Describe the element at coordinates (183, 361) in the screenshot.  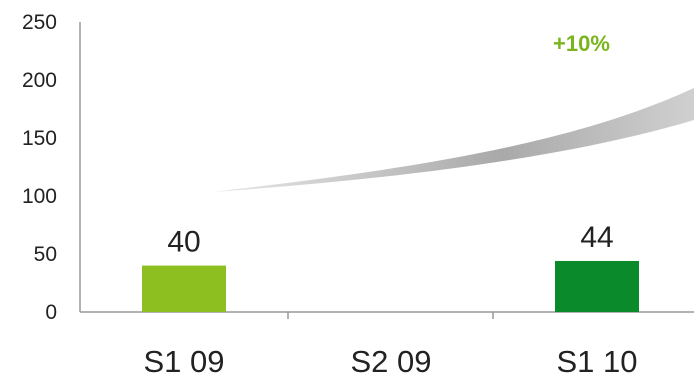
I see `category-label: S1 09` at that location.